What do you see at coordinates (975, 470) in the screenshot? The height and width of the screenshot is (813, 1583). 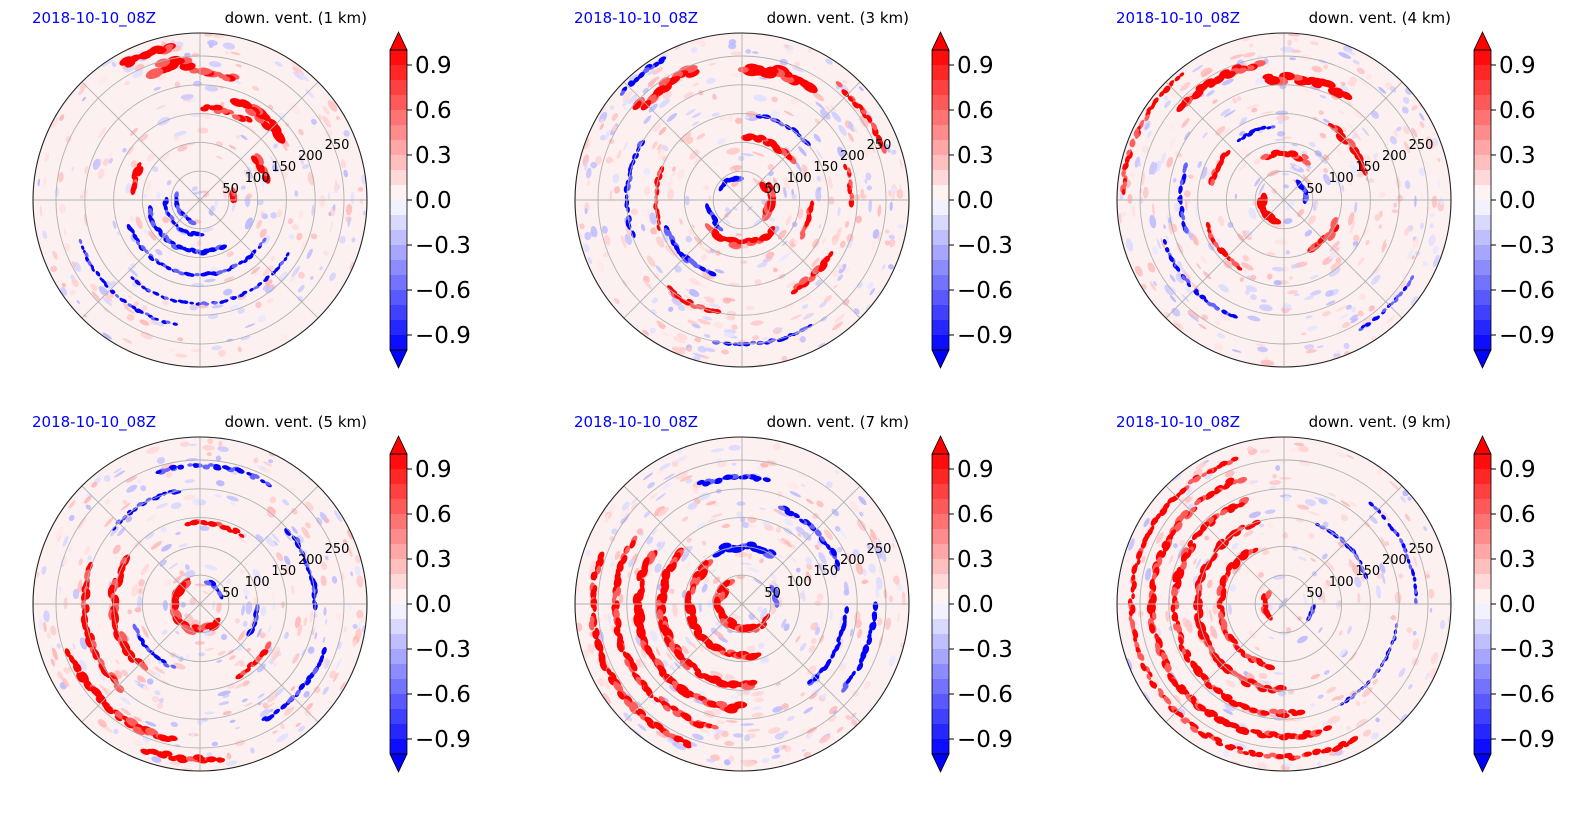 I see `colorbar-tick-label: 0.9` at bounding box center [975, 470].